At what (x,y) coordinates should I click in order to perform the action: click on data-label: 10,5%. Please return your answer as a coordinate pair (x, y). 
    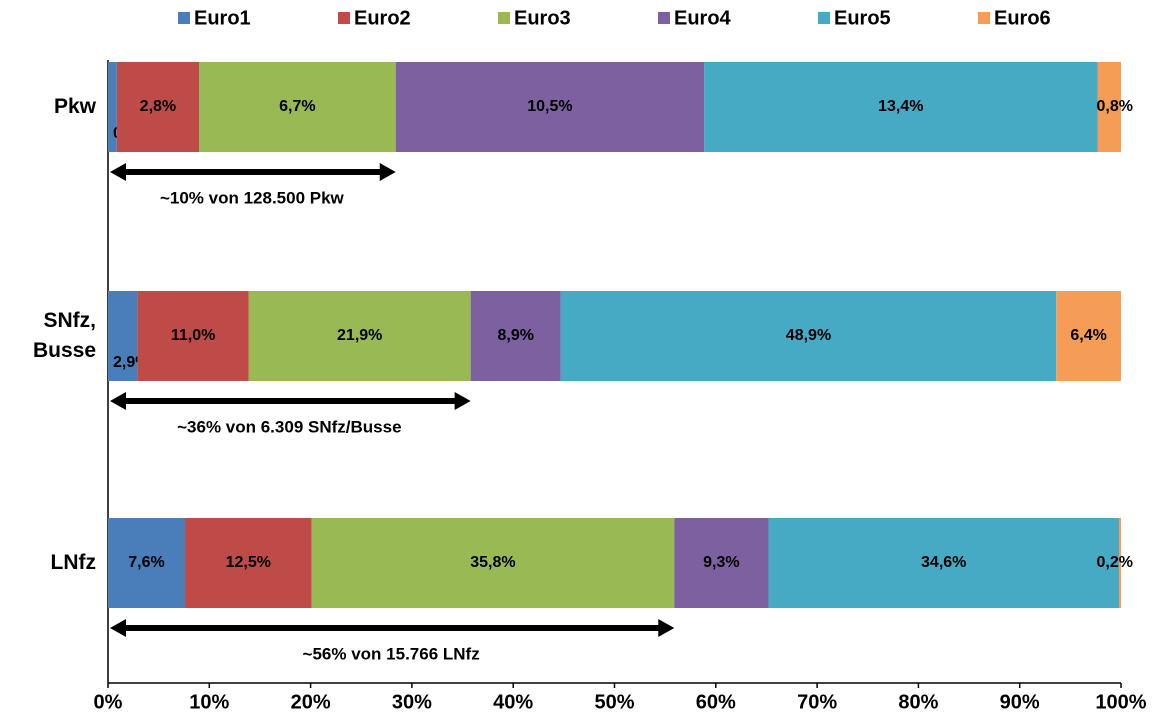
    Looking at the image, I should click on (549, 106).